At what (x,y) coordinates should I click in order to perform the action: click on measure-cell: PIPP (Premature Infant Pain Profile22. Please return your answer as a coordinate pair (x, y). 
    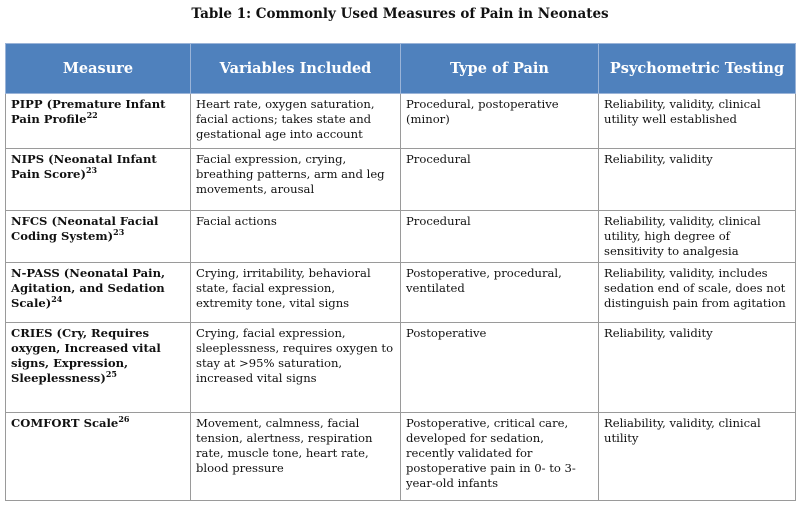
    Looking at the image, I should click on (98, 121).